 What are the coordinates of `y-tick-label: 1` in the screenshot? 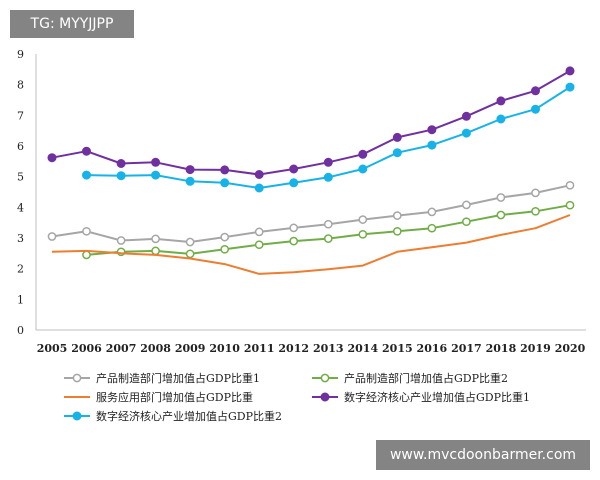 It's located at (20, 299).